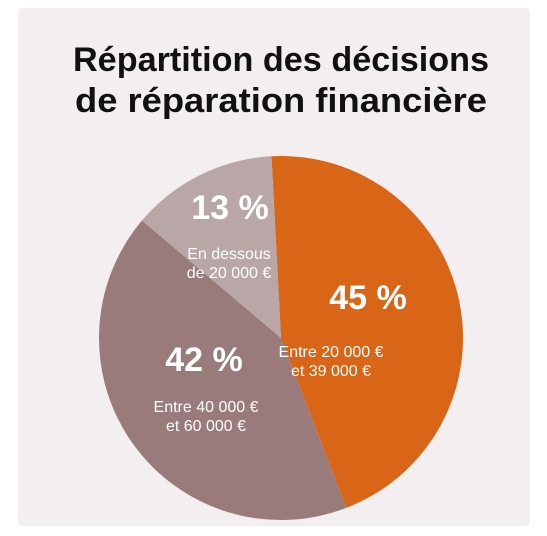 This screenshot has width=547, height=536. I want to click on pie-slice, so click(211, 247).